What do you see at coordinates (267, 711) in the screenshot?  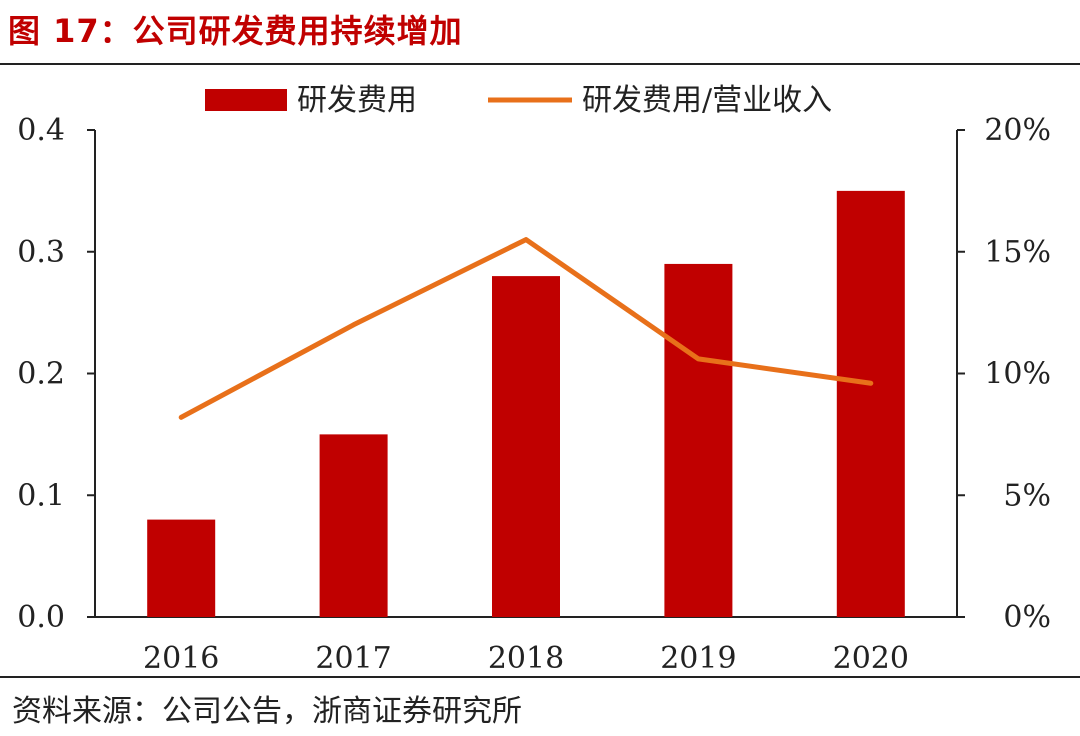 I see `source-note: 资料来源：公司公告，浙商证券研究所` at bounding box center [267, 711].